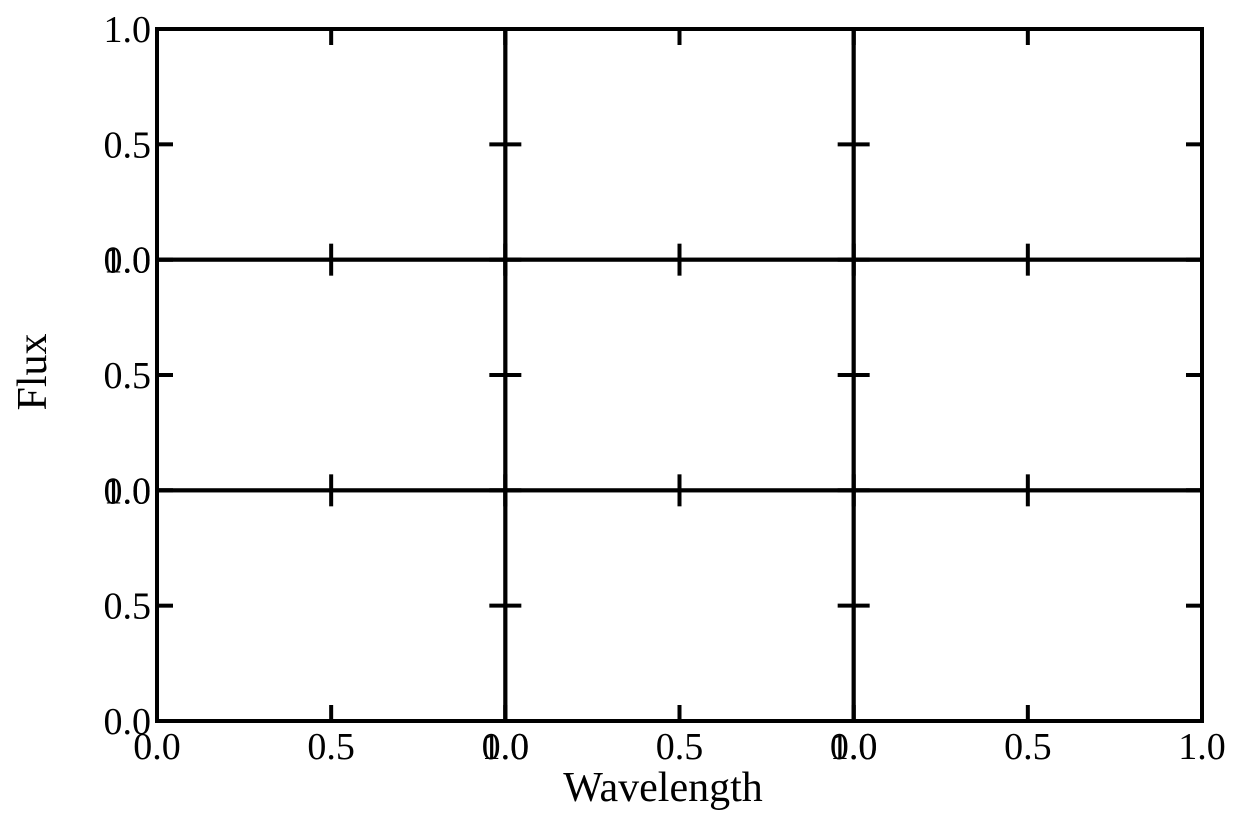 This screenshot has height=832, width=1244. I want to click on x-tick-labels: 0.0 0.5 1.00.0 0.5 1.00.0 0.5 1.0, so click(679, 747).